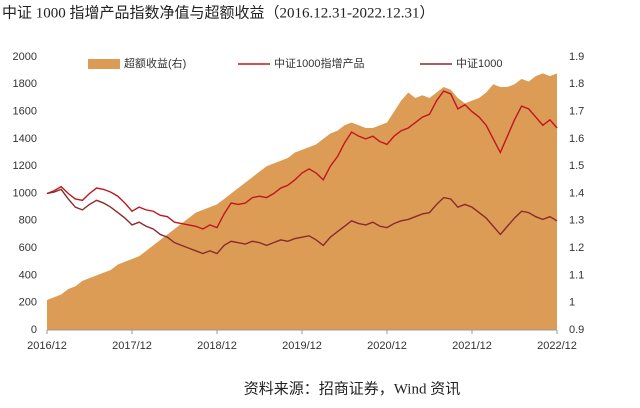 The height and width of the screenshot is (408, 640). Describe the element at coordinates (479, 63) in the screenshot. I see `legend-label: 中证1000` at that location.